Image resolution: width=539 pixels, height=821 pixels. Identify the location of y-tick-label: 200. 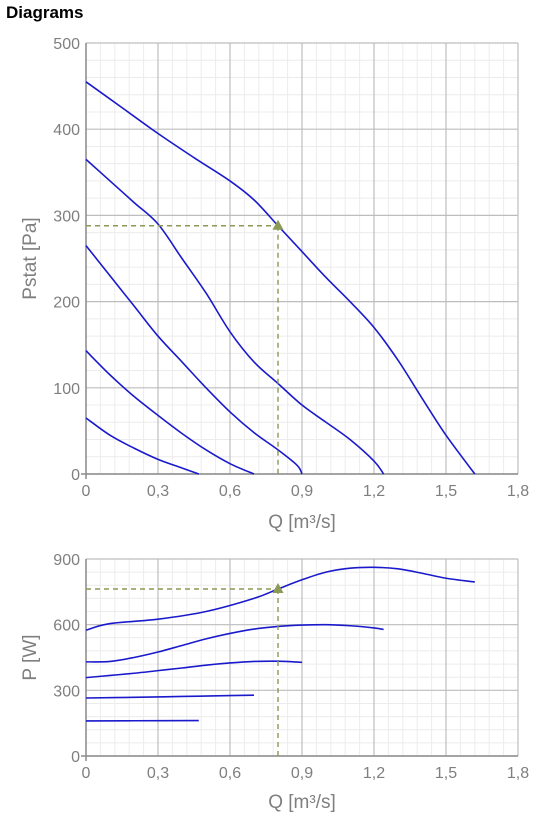
(66, 303).